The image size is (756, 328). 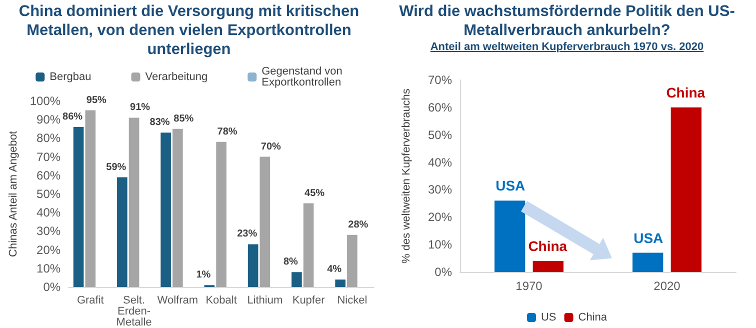 What do you see at coordinates (406, 176) in the screenshot?
I see `y-axis-title: % des weltweiten Kupferverbrauchs` at bounding box center [406, 176].